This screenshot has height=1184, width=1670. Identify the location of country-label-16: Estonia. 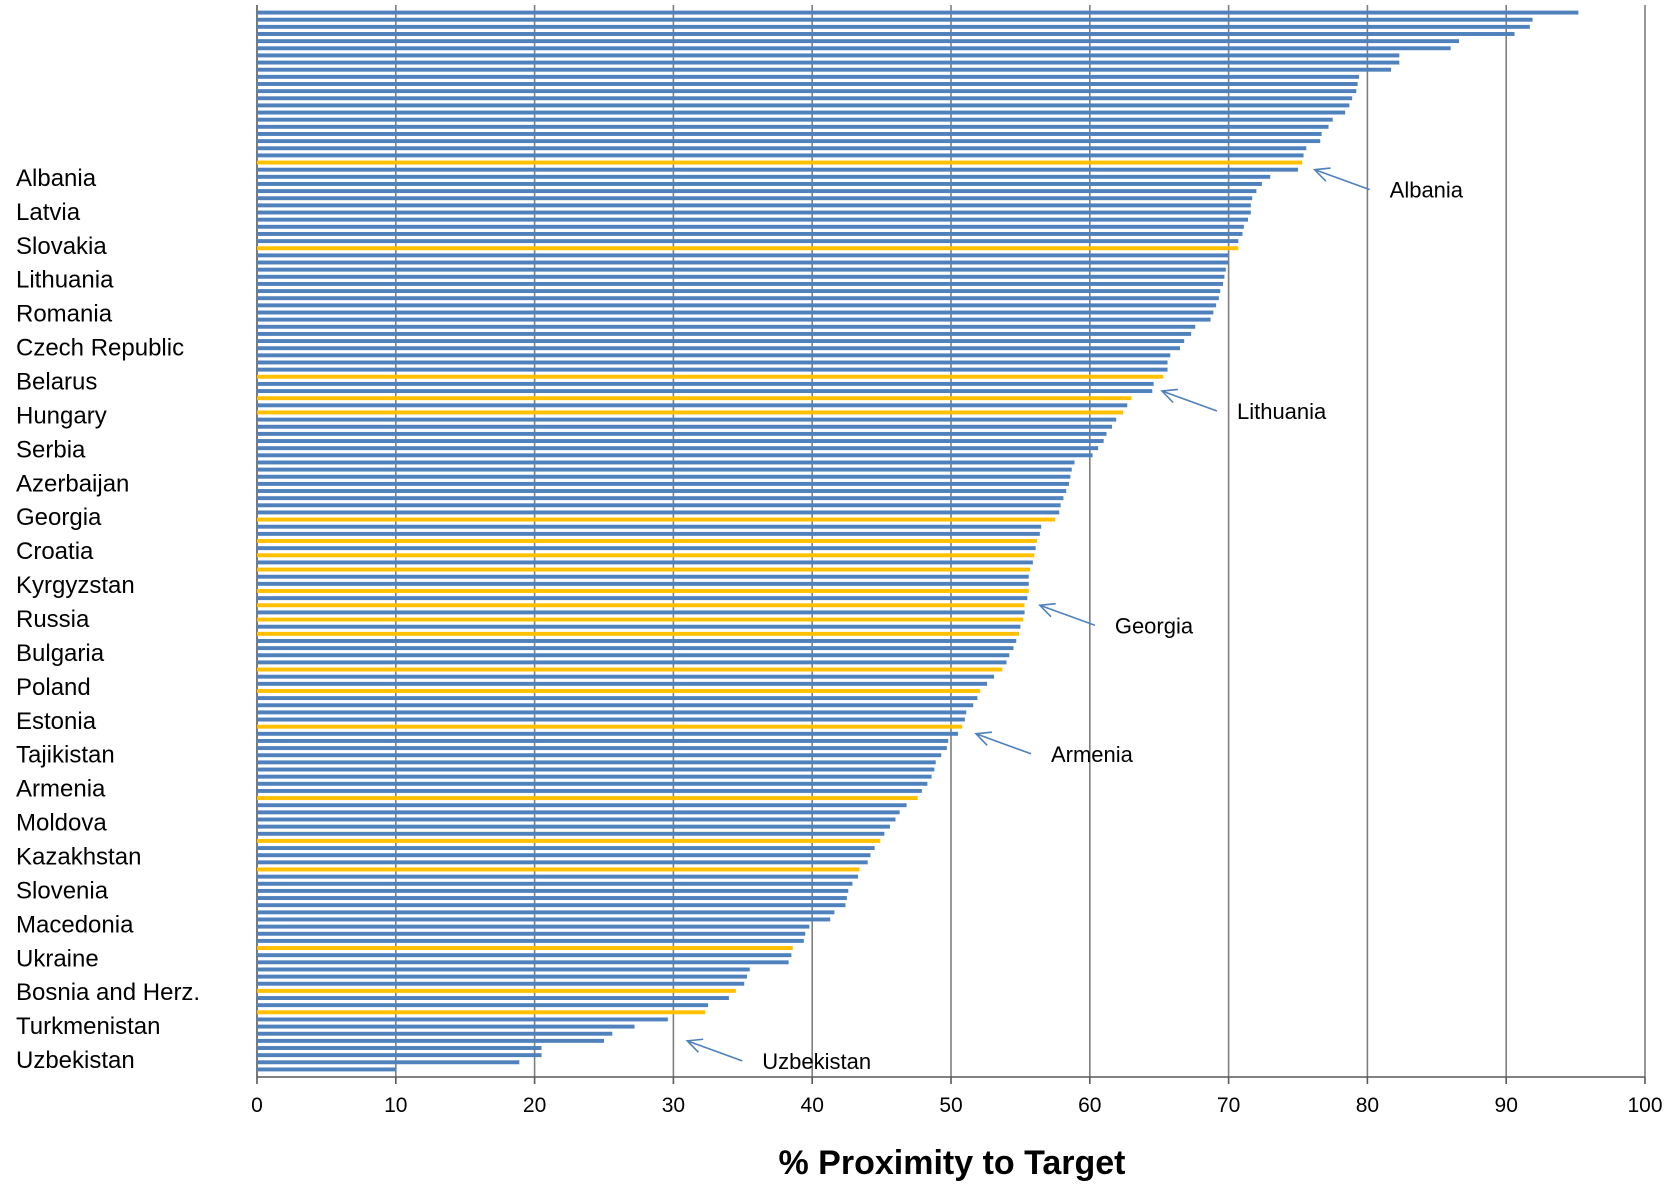
(56, 721).